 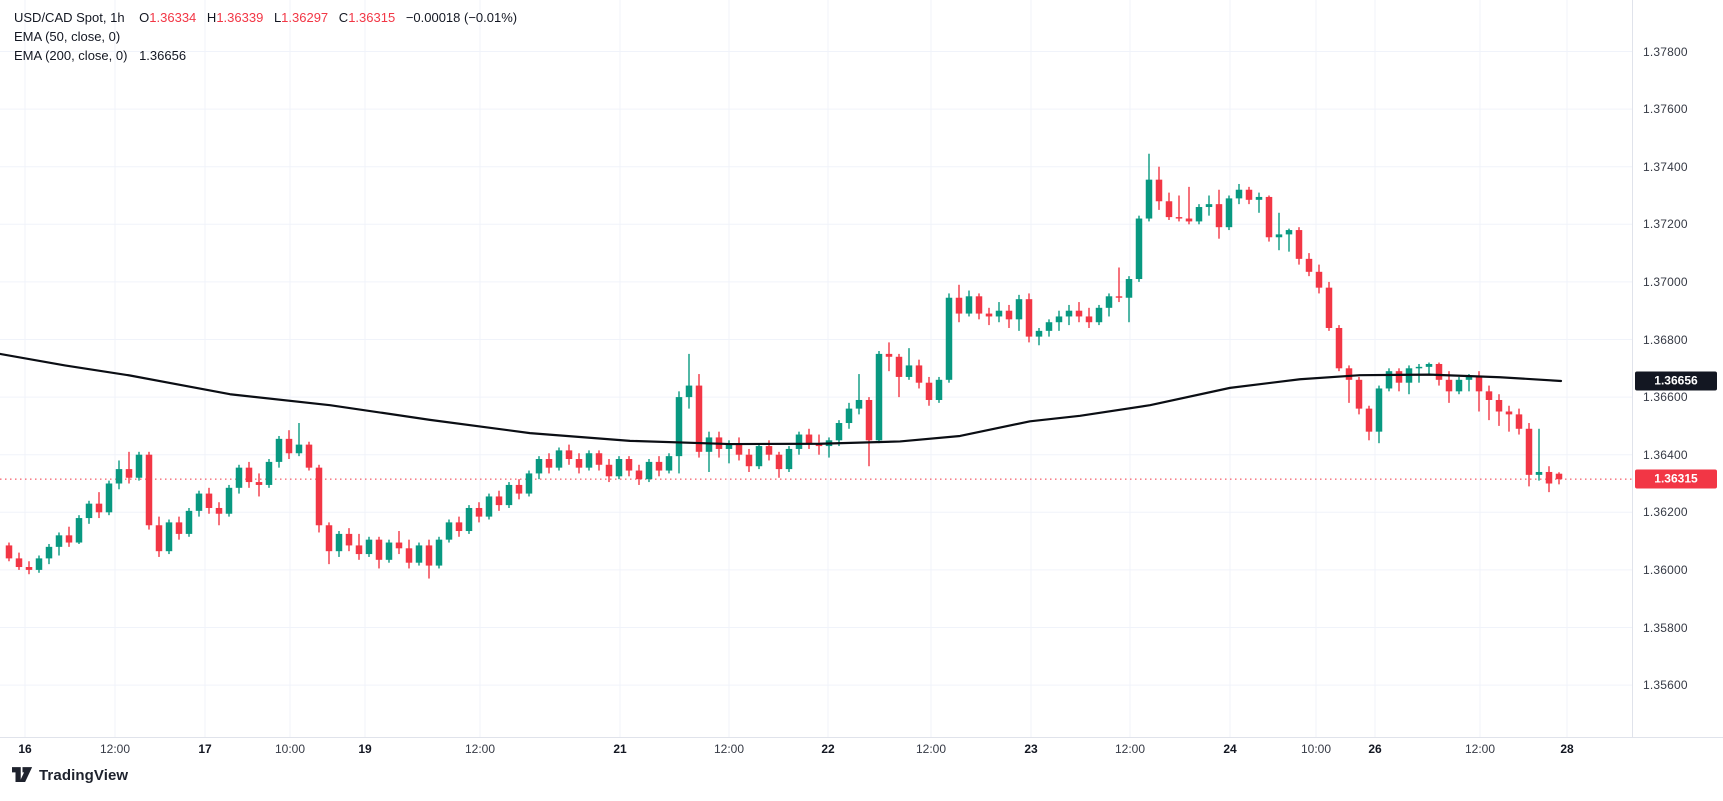 I want to click on ema50-label: EMA (50, close, 0), so click(x=67, y=36).